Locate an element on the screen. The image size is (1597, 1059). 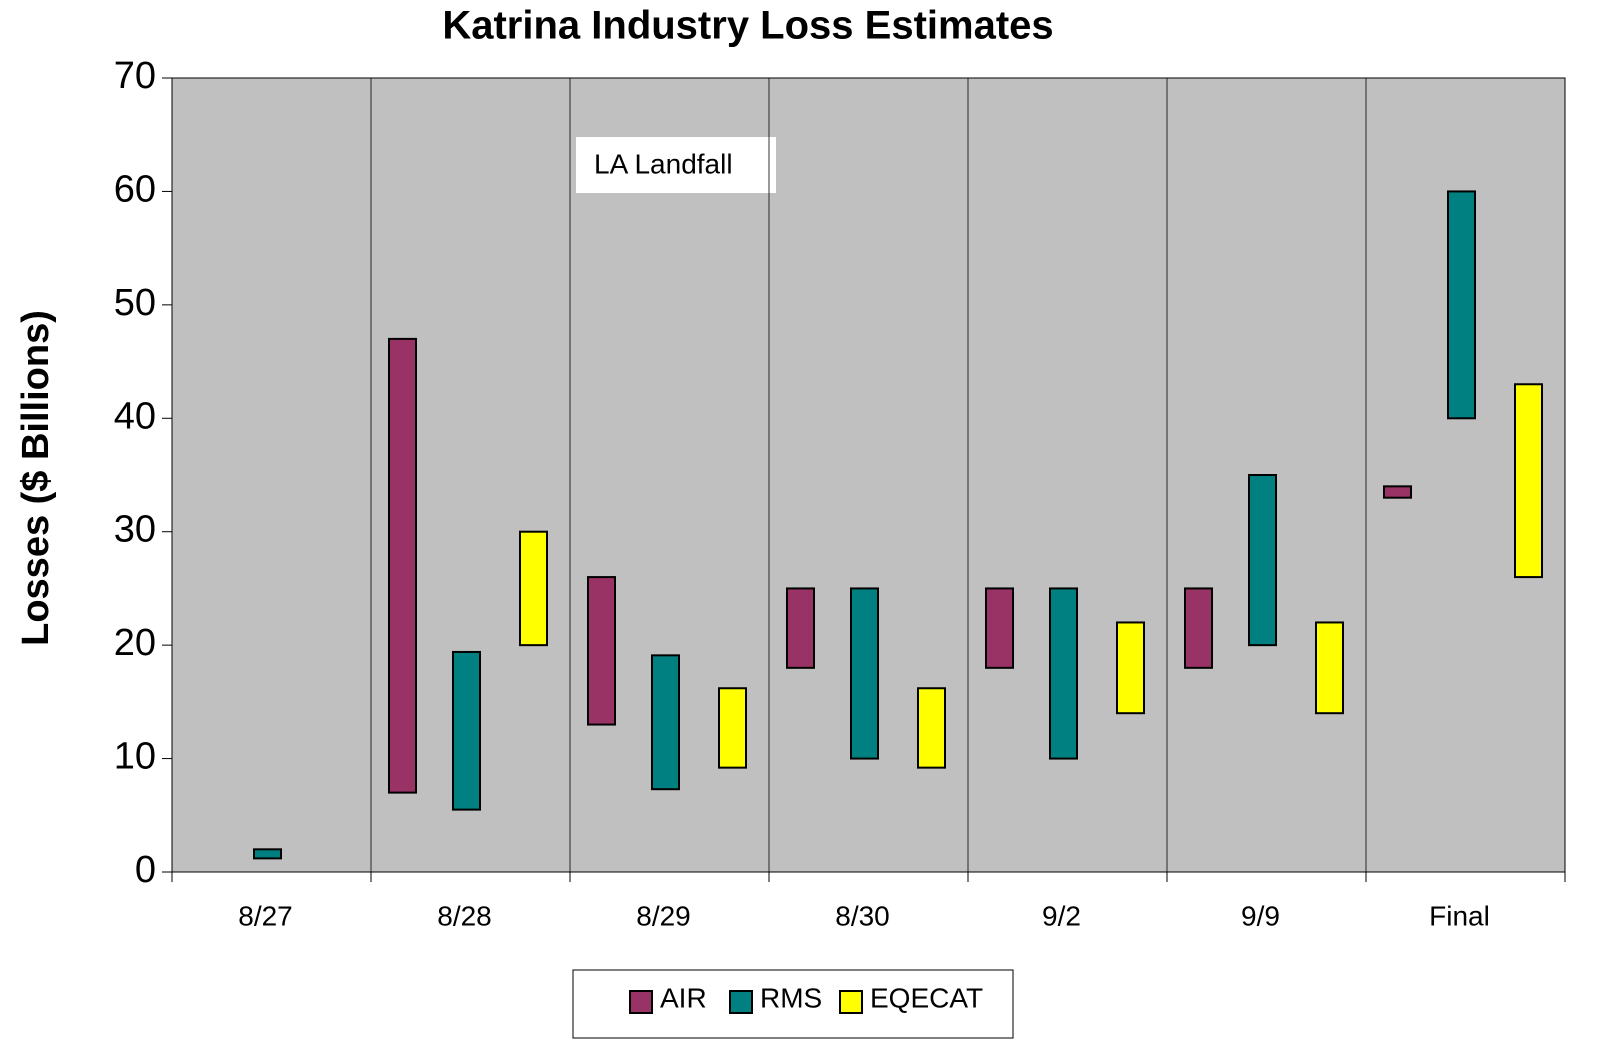
legend-label: AIR is located at coordinates (683, 997).